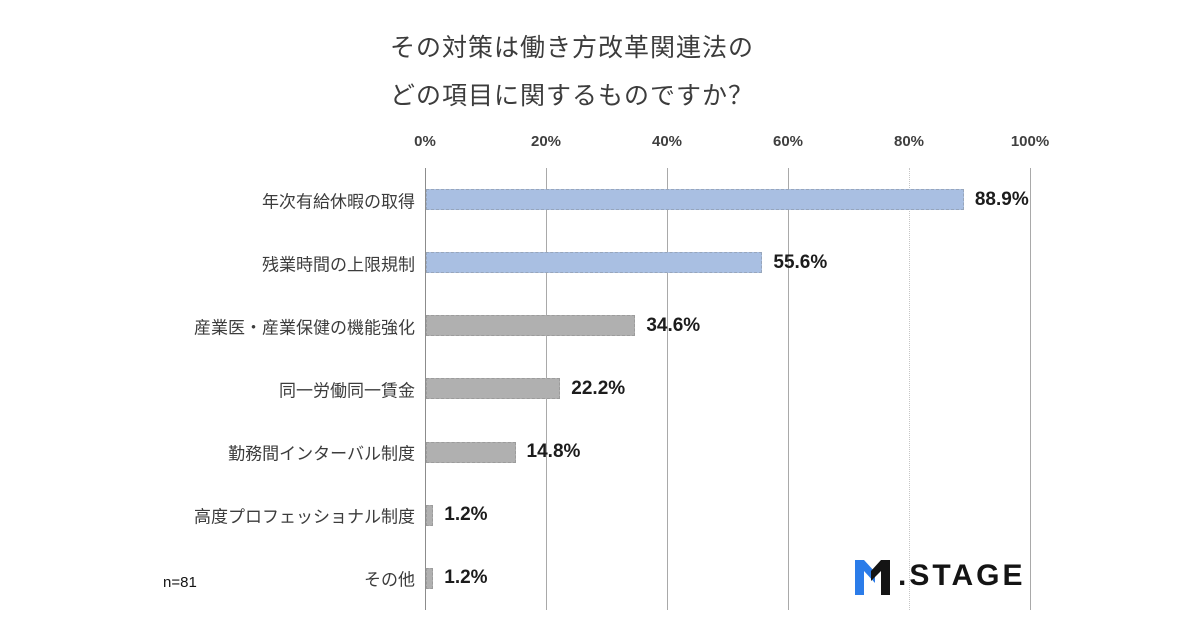 This screenshot has height=630, width=1200. Describe the element at coordinates (909, 141) in the screenshot. I see `x-tick-label-80%: 80%` at that location.